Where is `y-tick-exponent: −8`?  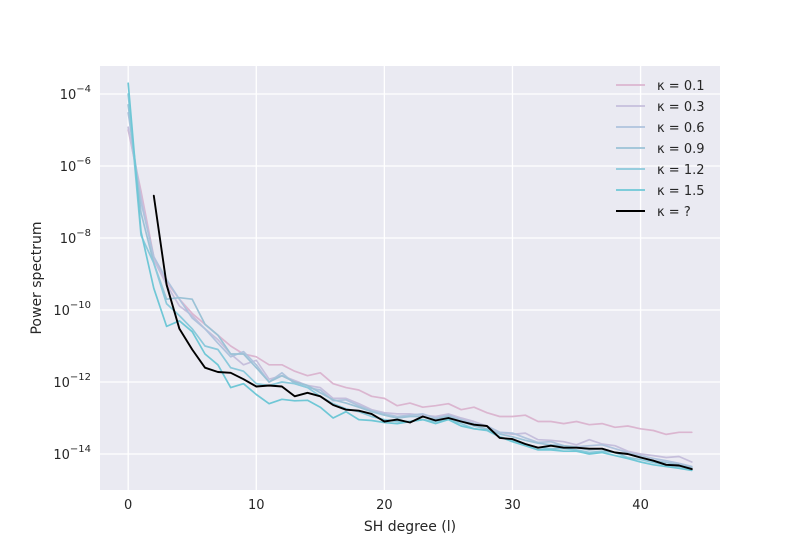 y-tick-exponent: −8 is located at coordinates (83, 233).